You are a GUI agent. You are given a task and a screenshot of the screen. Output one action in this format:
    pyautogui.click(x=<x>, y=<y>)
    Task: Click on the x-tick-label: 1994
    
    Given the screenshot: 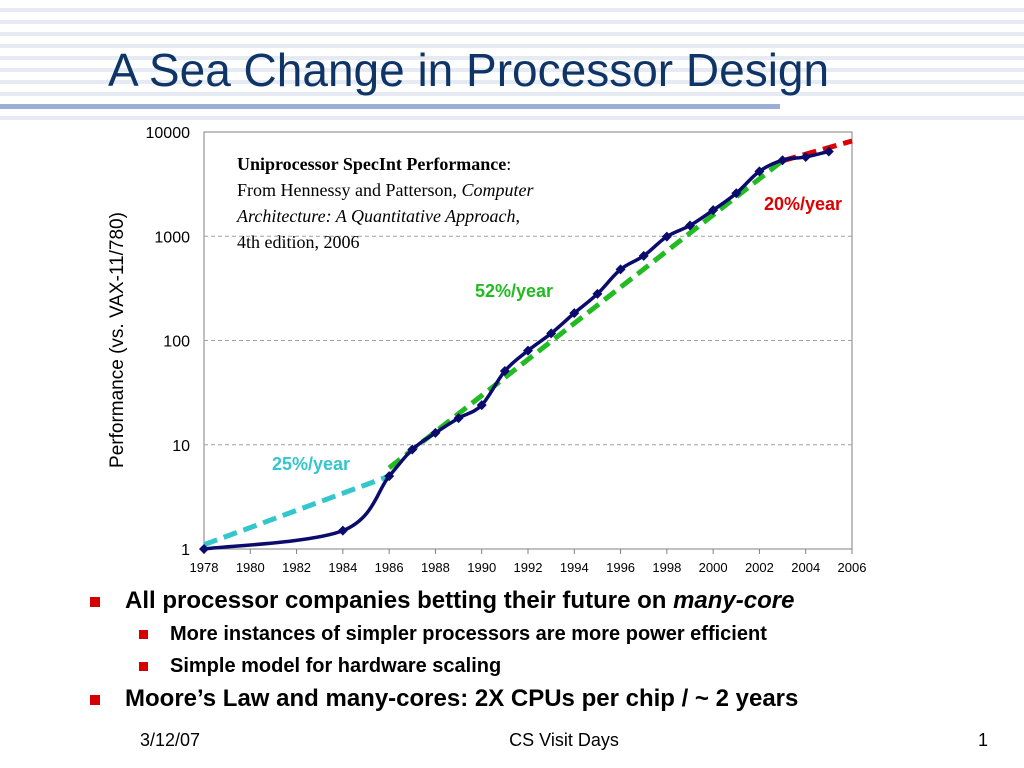 What is the action you would take?
    pyautogui.click(x=574, y=567)
    